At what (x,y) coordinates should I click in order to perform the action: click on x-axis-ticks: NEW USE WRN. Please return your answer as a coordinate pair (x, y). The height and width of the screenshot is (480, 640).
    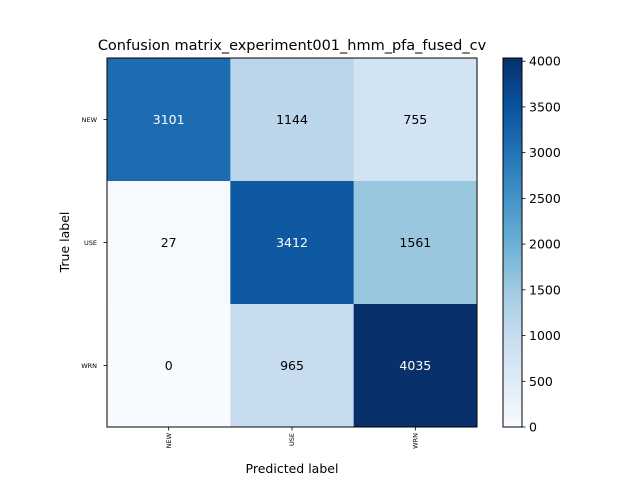
    Looking at the image, I should click on (292, 438).